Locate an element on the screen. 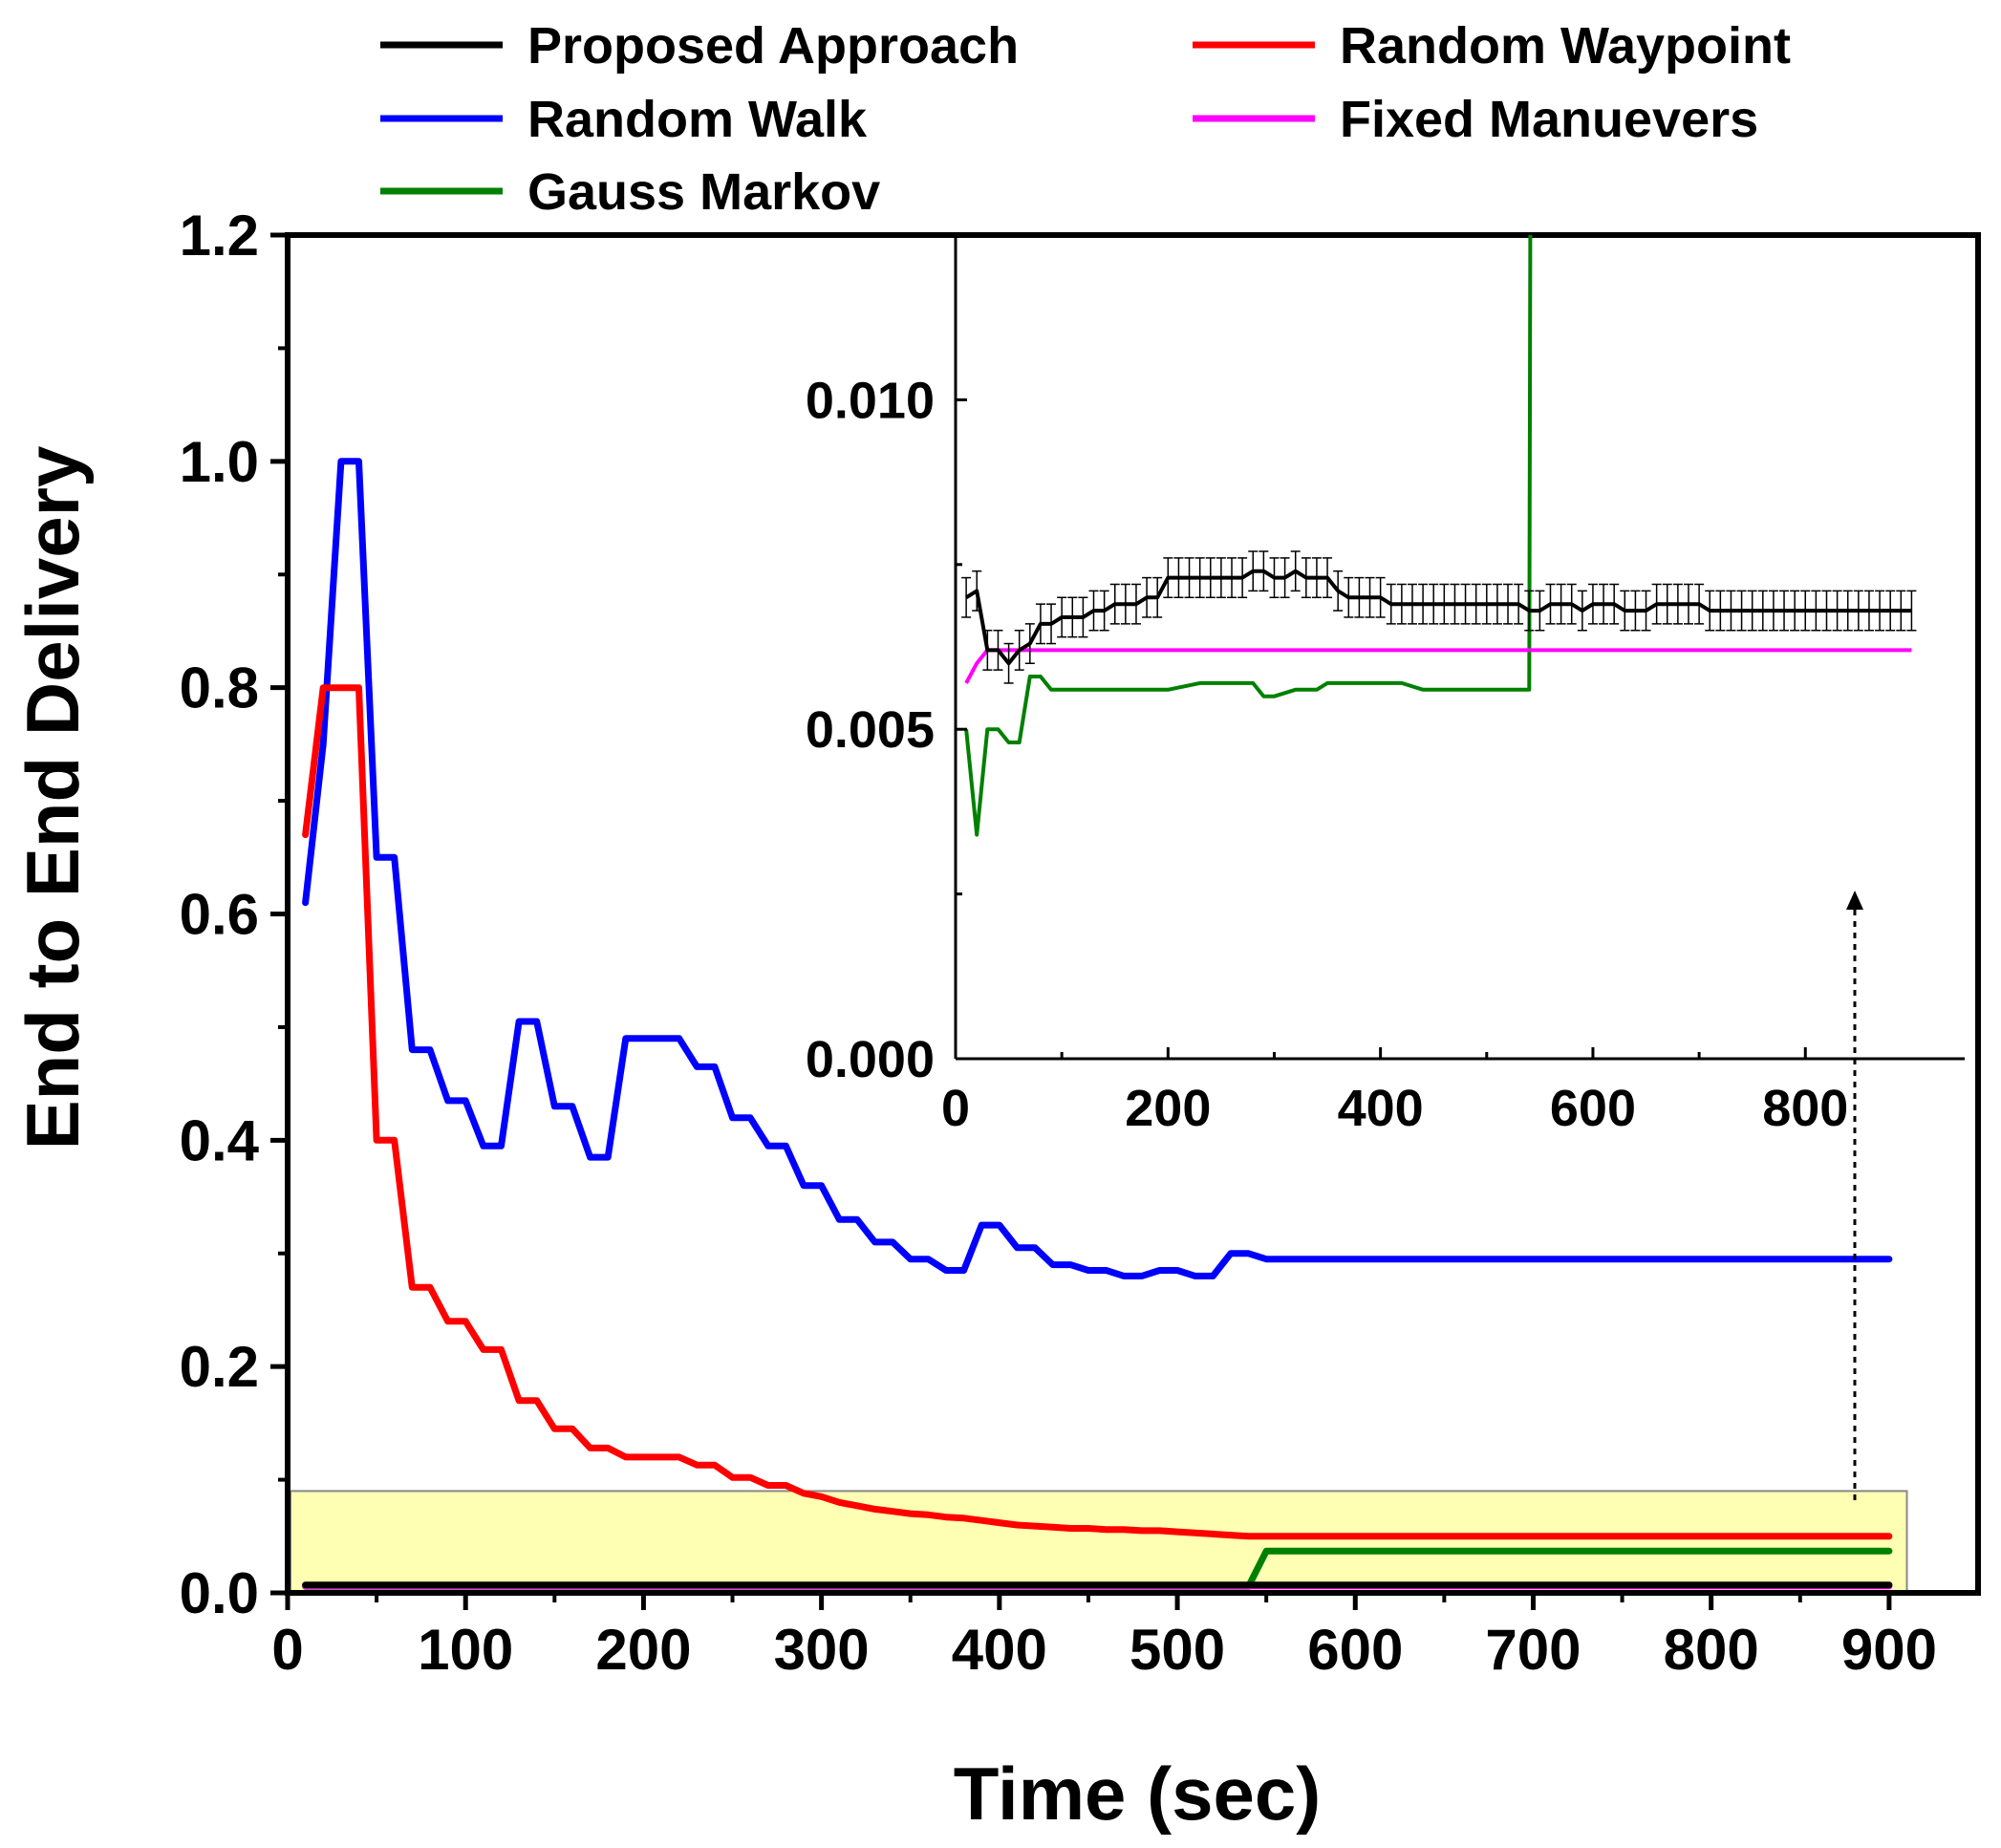  main-x-tick-label: 600 is located at coordinates (1355, 1650).